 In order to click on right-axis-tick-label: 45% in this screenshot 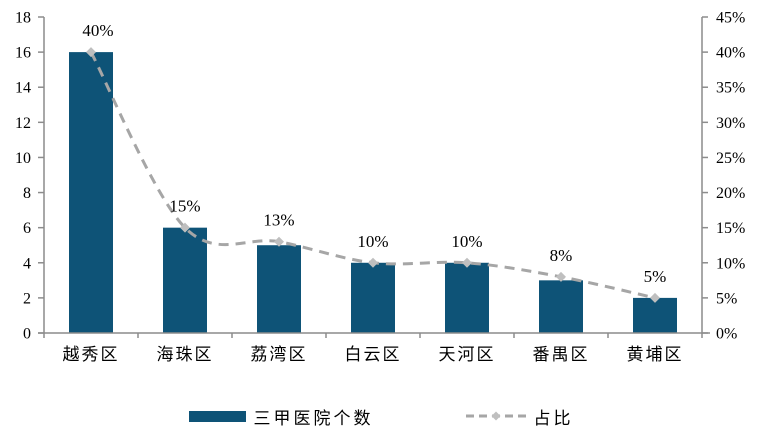, I will do `click(730, 18)`.